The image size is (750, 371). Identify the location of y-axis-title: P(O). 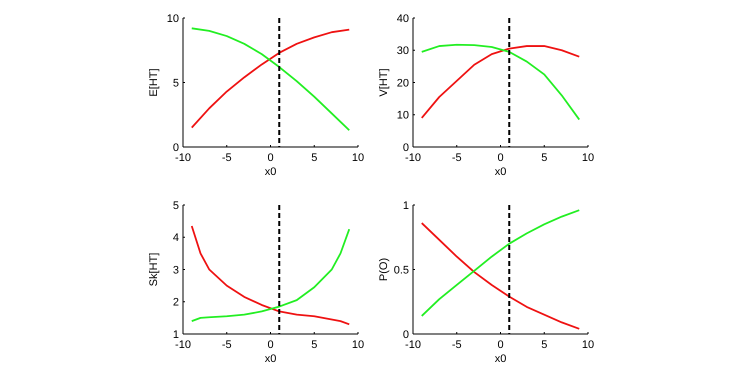
(384, 270).